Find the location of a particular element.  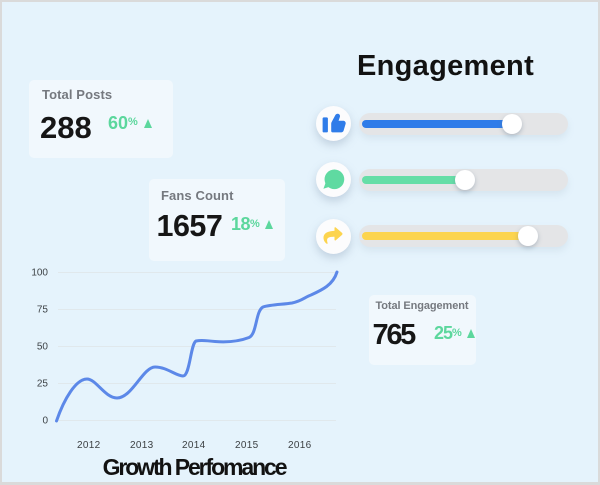

svg-text: 75 is located at coordinates (43, 310).